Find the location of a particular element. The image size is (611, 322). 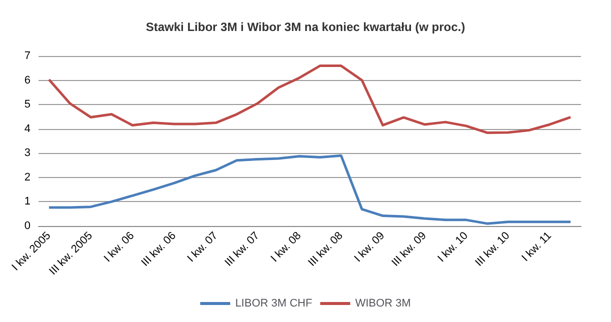

y-tick-label: 3 is located at coordinates (27, 153).